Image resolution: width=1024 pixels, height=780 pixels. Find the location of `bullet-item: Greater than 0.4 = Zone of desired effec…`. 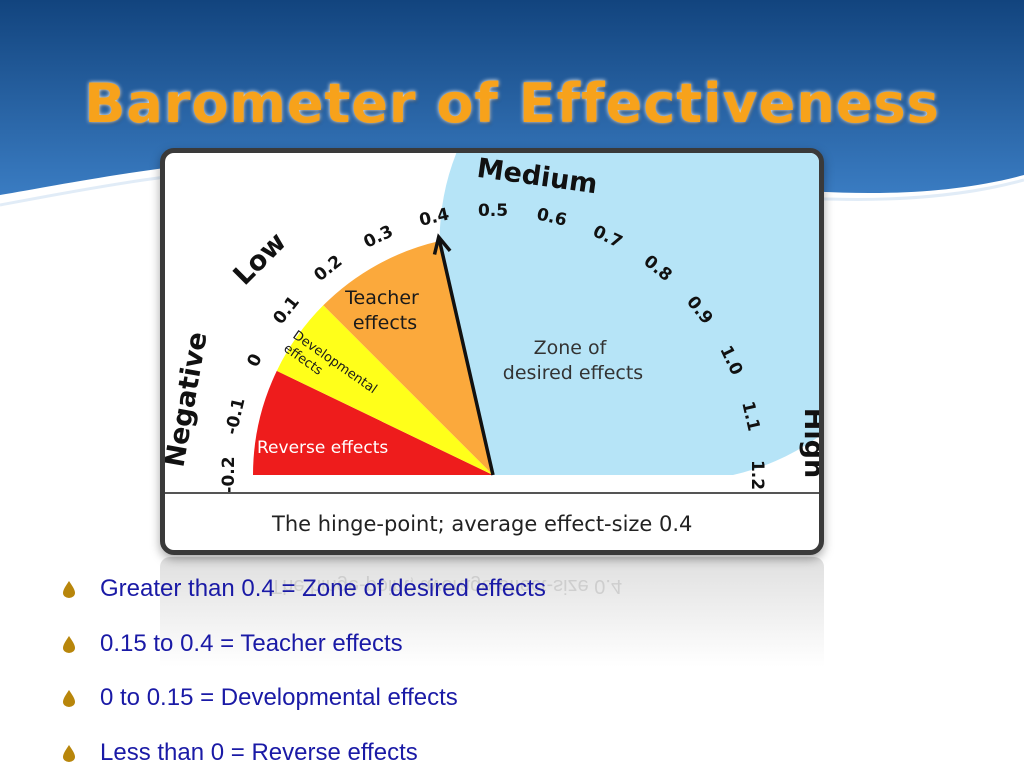

bullet-item: Greater than 0.4 = Zone of desired effec… is located at coordinates (304, 589).